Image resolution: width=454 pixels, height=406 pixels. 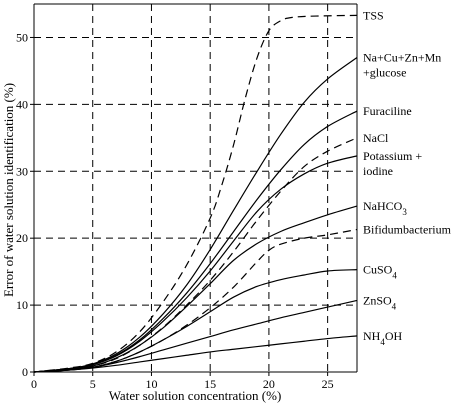 What do you see at coordinates (384, 73) in the screenshot?
I see `series-label-na-cu-zn-mn-glucose: +glucose` at bounding box center [384, 73].